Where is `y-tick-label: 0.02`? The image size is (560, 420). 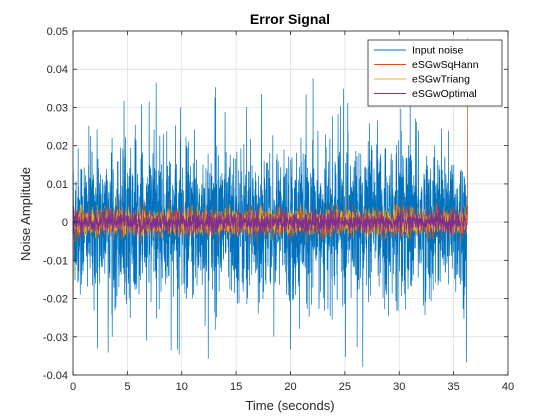
y-tick-label: 0.02 is located at coordinates (57, 147).